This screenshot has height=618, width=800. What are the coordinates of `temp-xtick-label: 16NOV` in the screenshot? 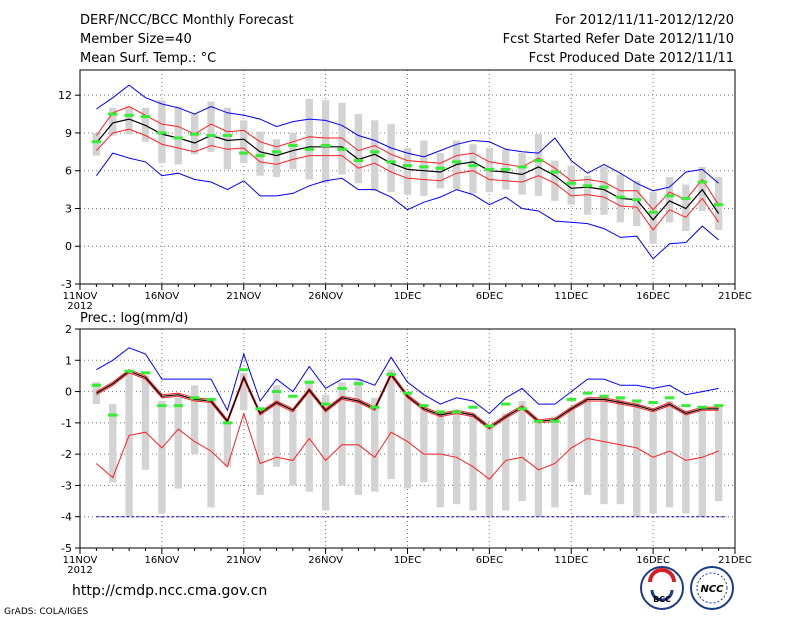 It's located at (162, 296).